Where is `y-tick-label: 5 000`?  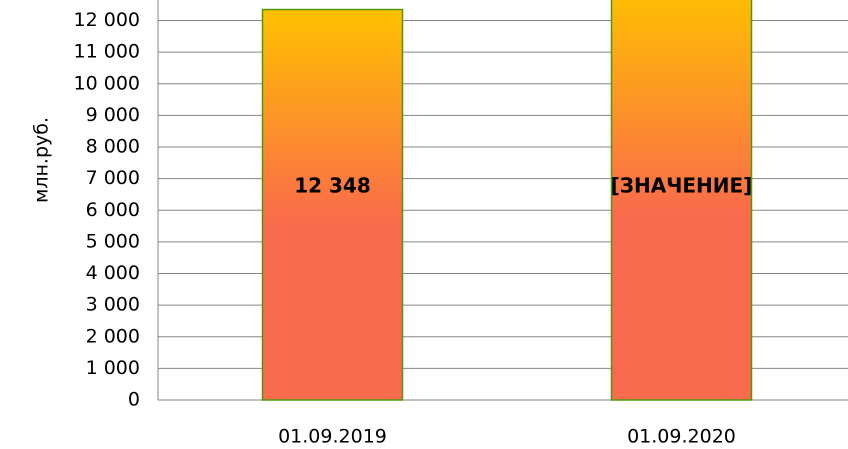
y-tick-label: 5 000 is located at coordinates (113, 241).